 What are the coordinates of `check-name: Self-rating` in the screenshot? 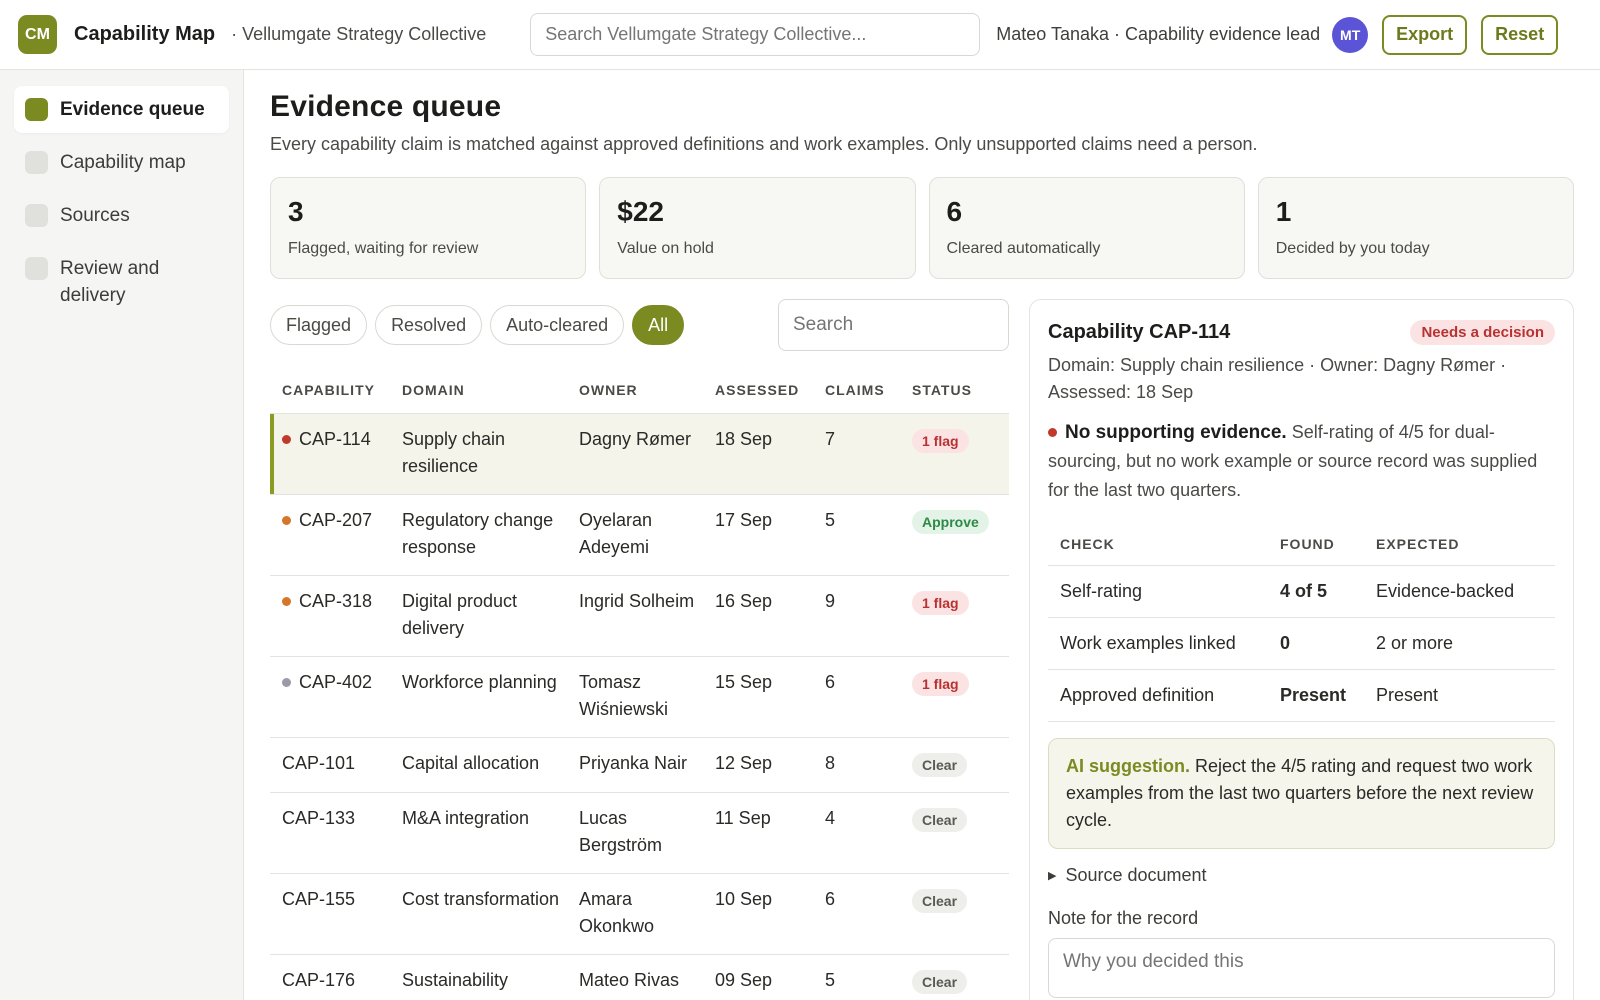 It's located at (1158, 591).